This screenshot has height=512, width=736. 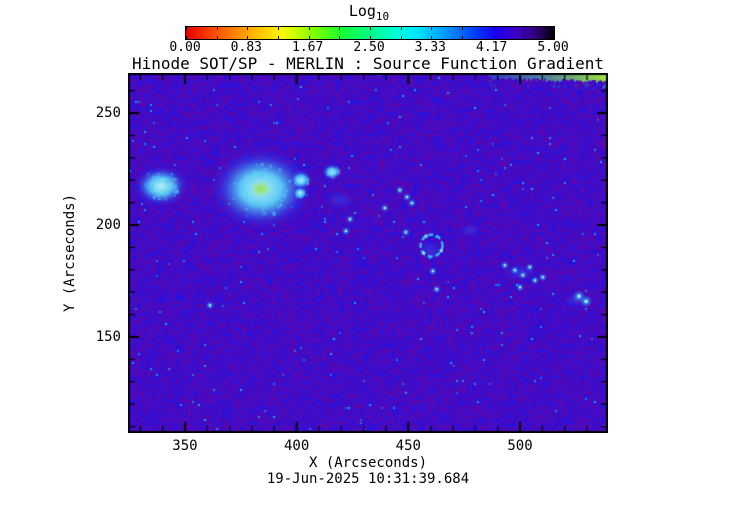 I want to click on y-axis-label: Y (Arcseconds), so click(x=70, y=253).